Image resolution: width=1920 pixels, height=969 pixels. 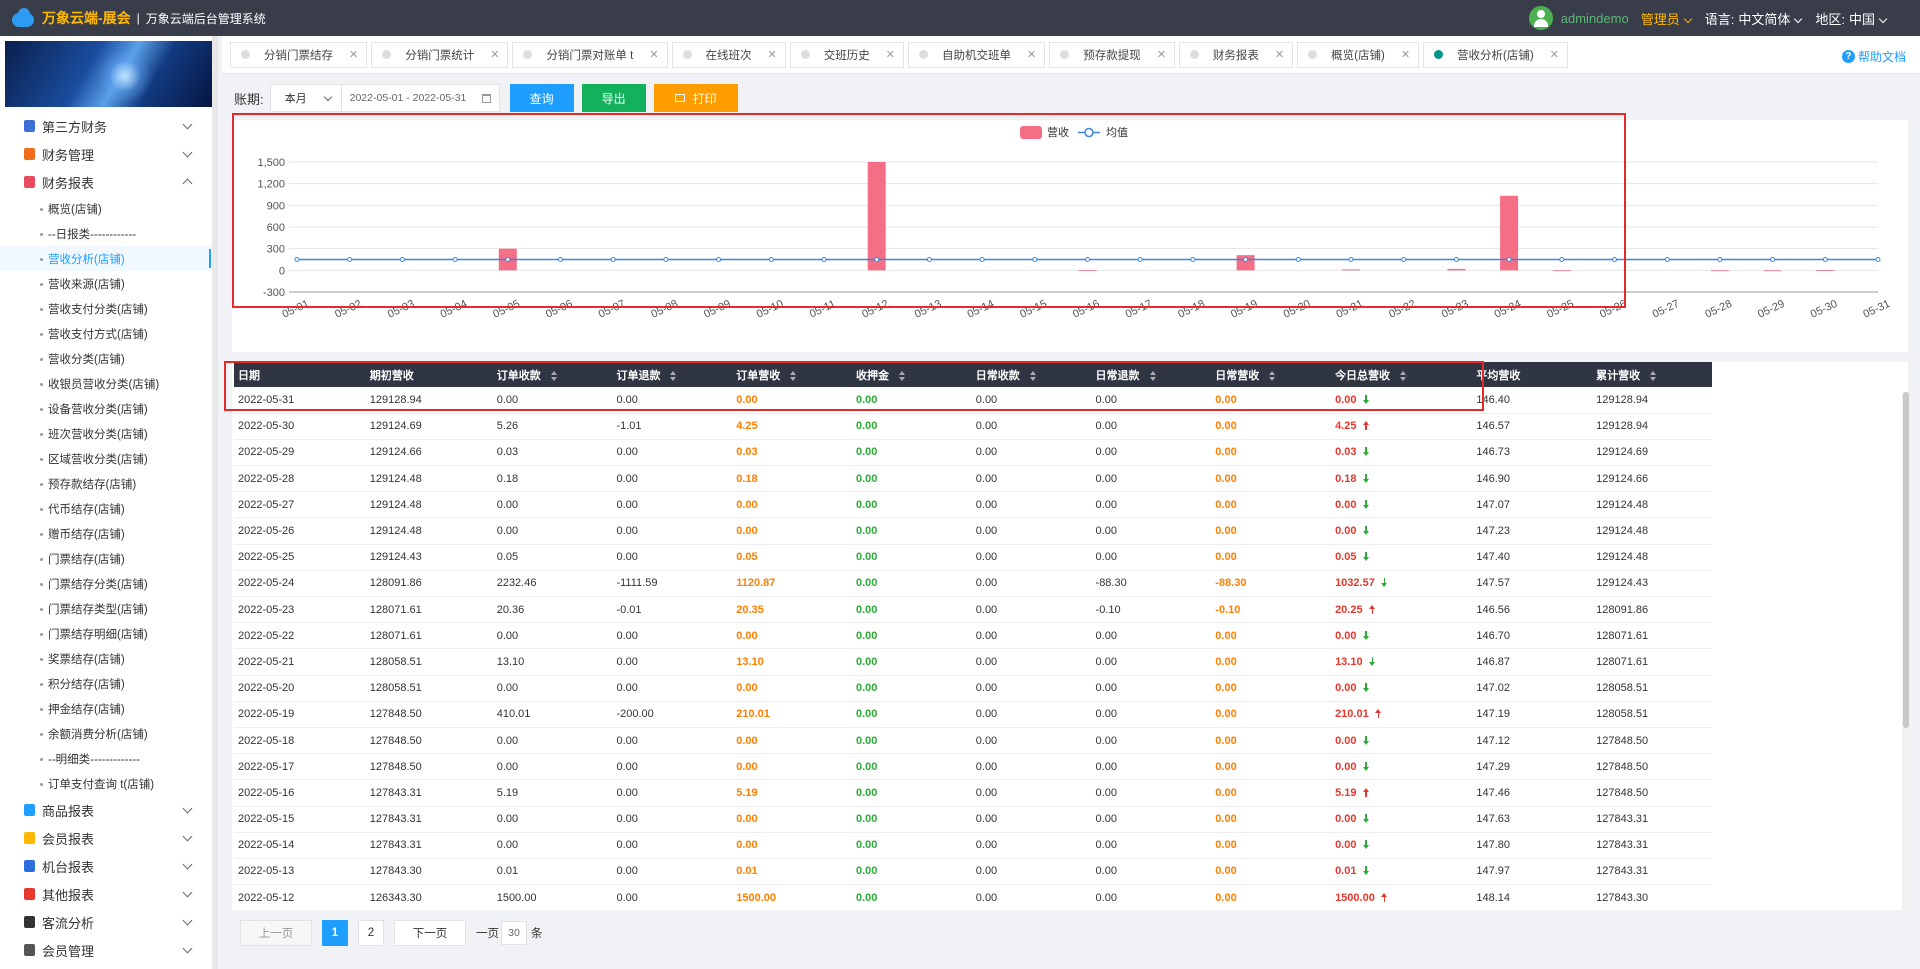 I want to click on per-page-input: 30, so click(x=514, y=933).